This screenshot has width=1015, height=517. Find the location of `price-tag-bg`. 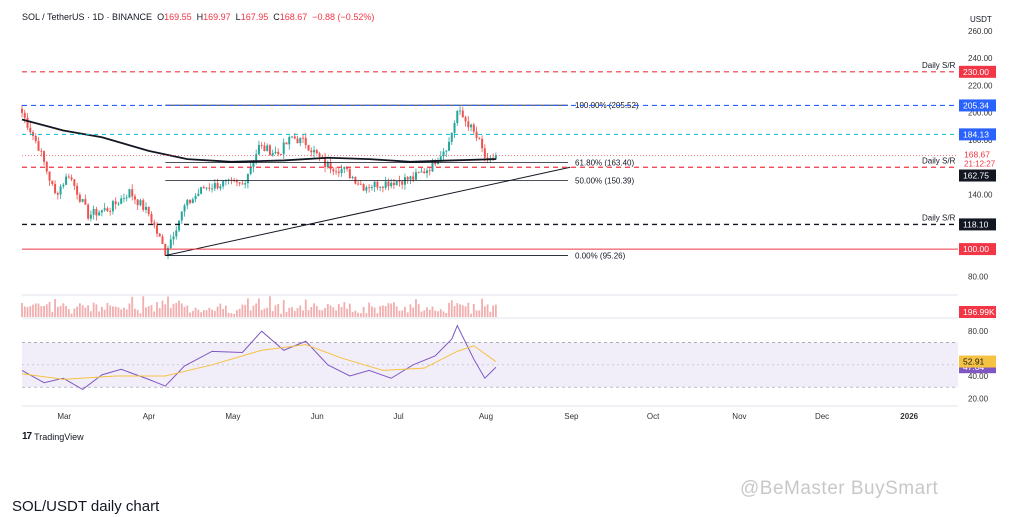

price-tag-bg is located at coordinates (977, 71).